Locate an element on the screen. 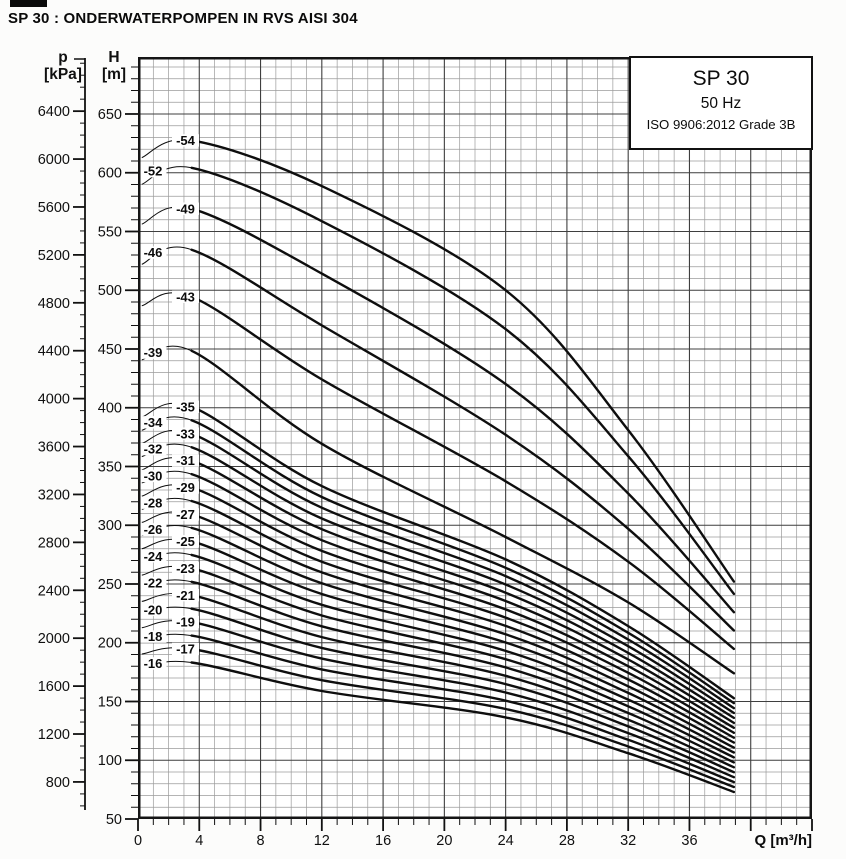 The image size is (846, 859). h-tick-label-500: 500 is located at coordinates (110, 291).